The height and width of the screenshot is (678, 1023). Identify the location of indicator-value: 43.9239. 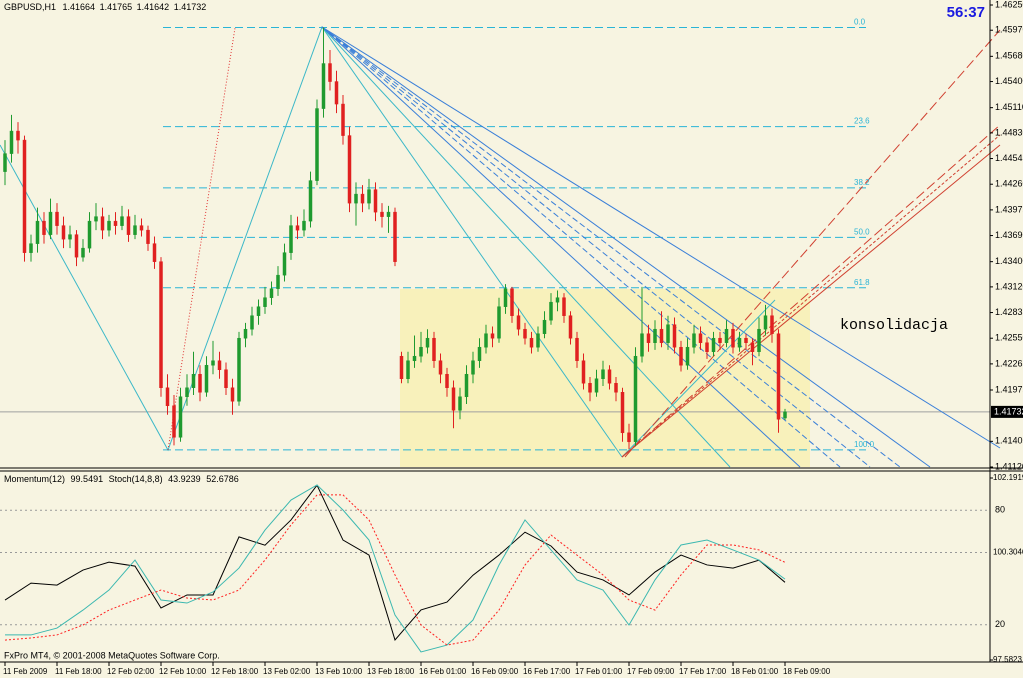
(184, 479).